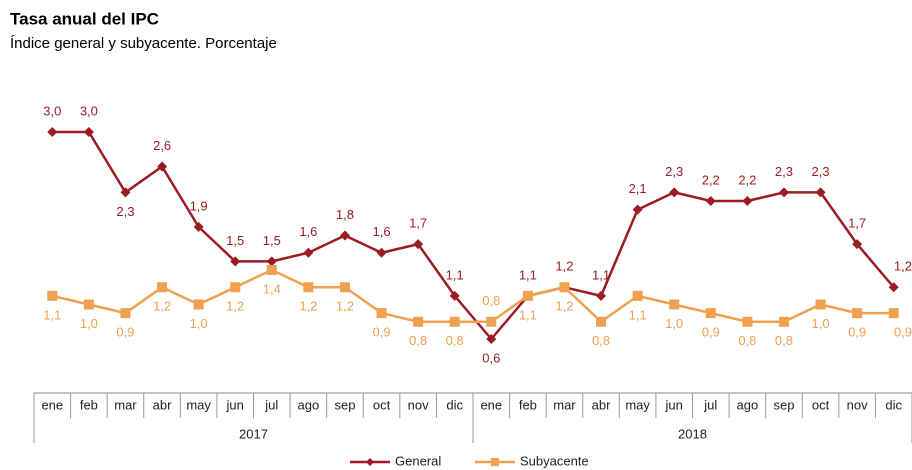 The width and height of the screenshot is (912, 470). Describe the element at coordinates (893, 404) in the screenshot. I see `x-tick-label: dic` at that location.